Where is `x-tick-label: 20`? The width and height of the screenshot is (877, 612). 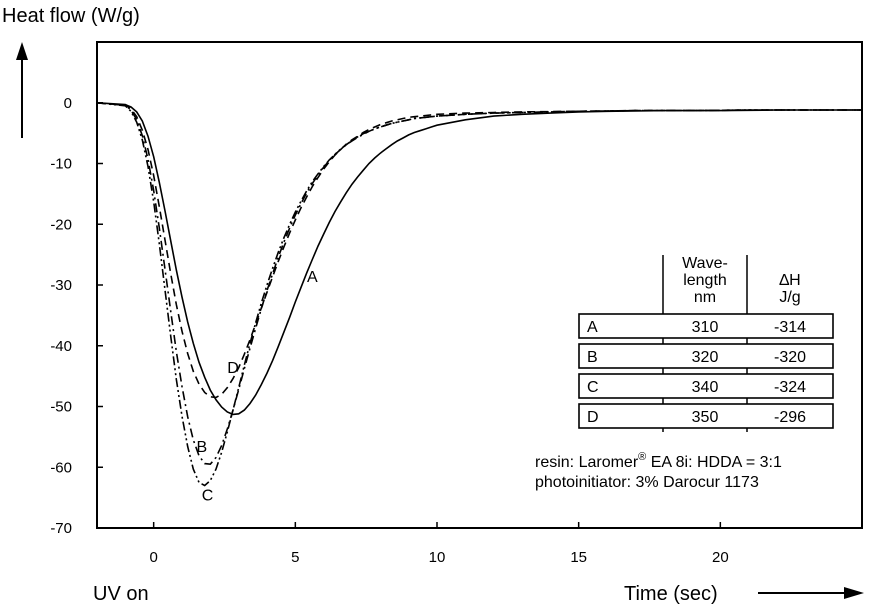 x-tick-label: 20 is located at coordinates (720, 557).